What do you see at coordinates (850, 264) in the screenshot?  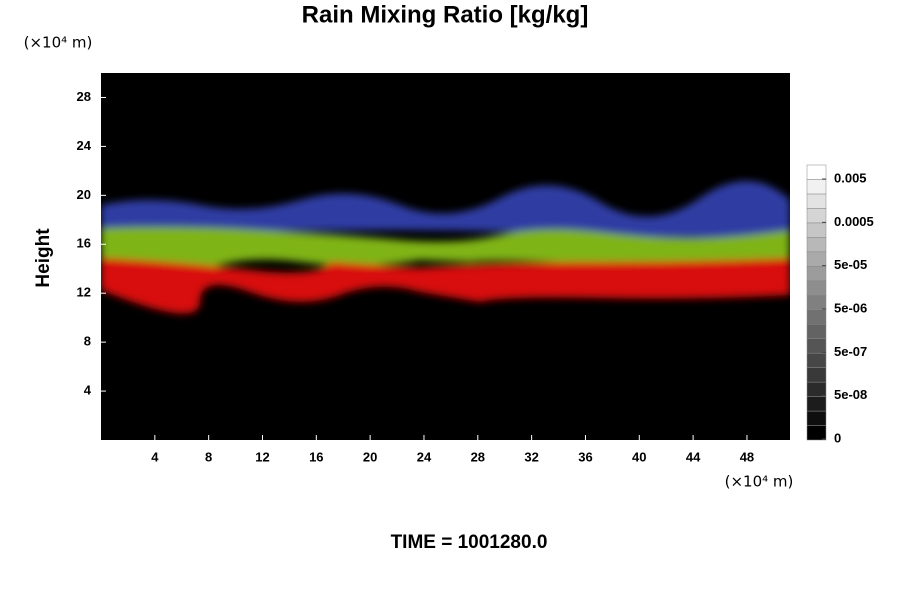 I see `colorbar-tick-label: 5e-05` at bounding box center [850, 264].